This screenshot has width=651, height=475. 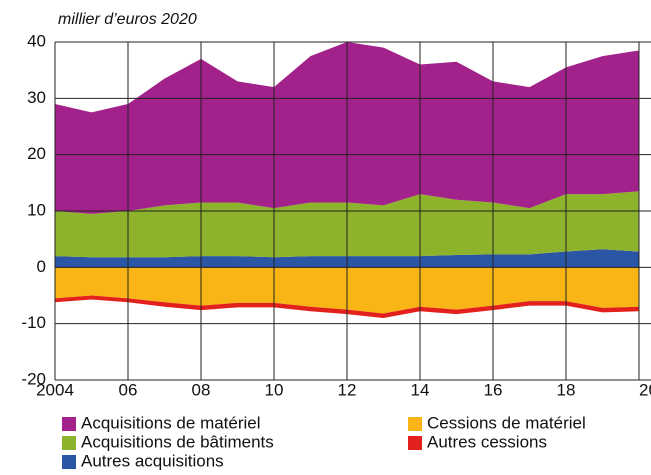 What do you see at coordinates (36, 97) in the screenshot?
I see `y-tick-label: 30` at bounding box center [36, 97].